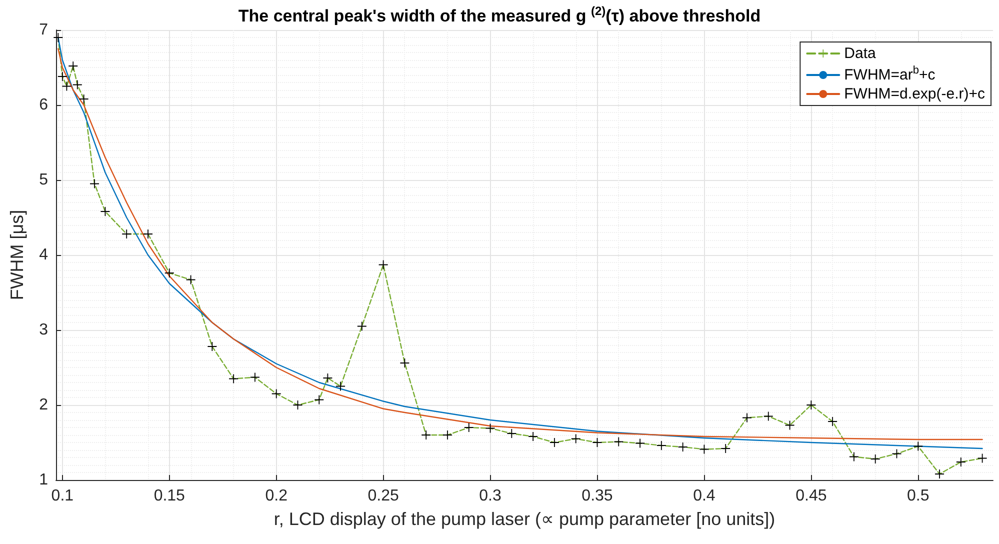  Describe the element at coordinates (383, 496) in the screenshot. I see `x-tick-label: 0.25` at that location.